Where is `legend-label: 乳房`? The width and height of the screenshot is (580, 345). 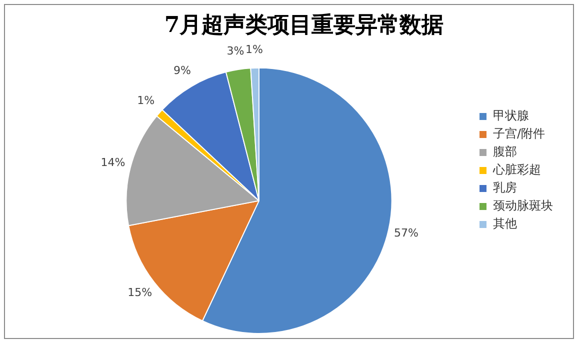 legend-label: 乳房 is located at coordinates (505, 187).